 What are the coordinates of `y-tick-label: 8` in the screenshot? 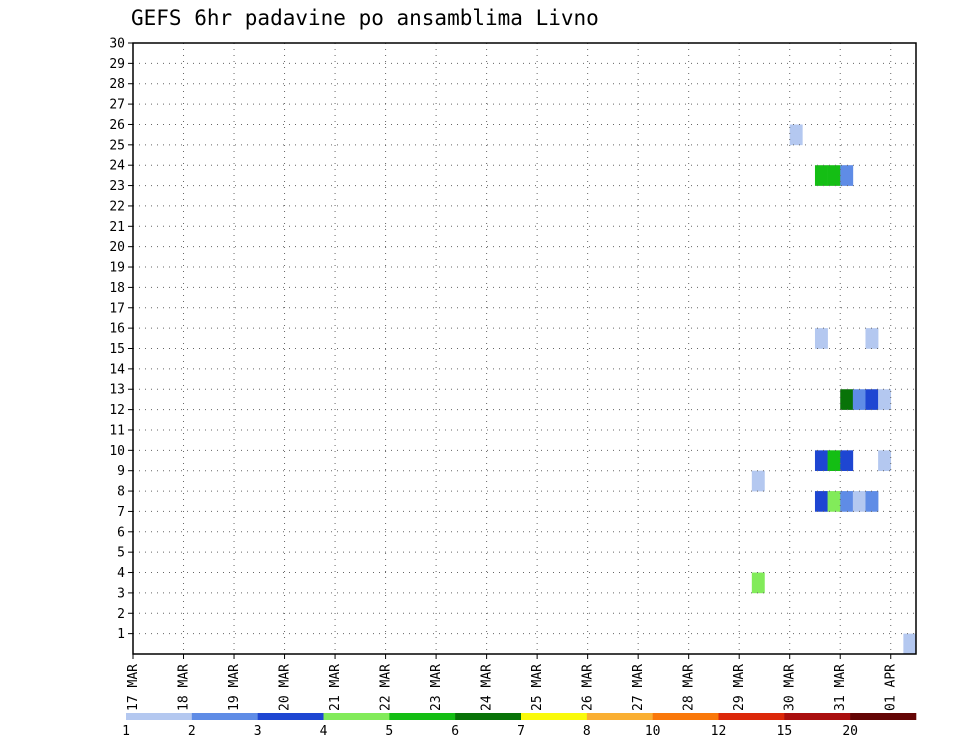 It's located at (121, 492).